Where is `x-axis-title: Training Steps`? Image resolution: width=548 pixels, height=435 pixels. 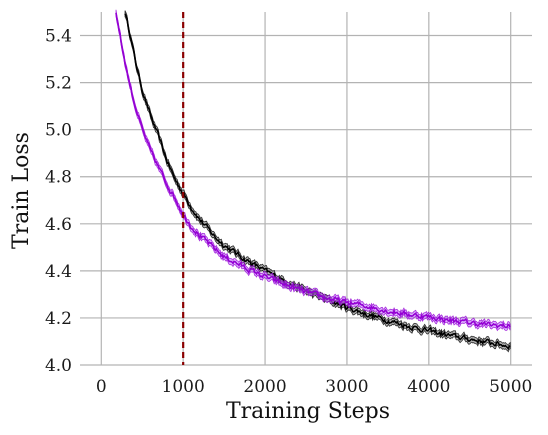 x-axis-title: Training Steps is located at coordinates (308, 411).